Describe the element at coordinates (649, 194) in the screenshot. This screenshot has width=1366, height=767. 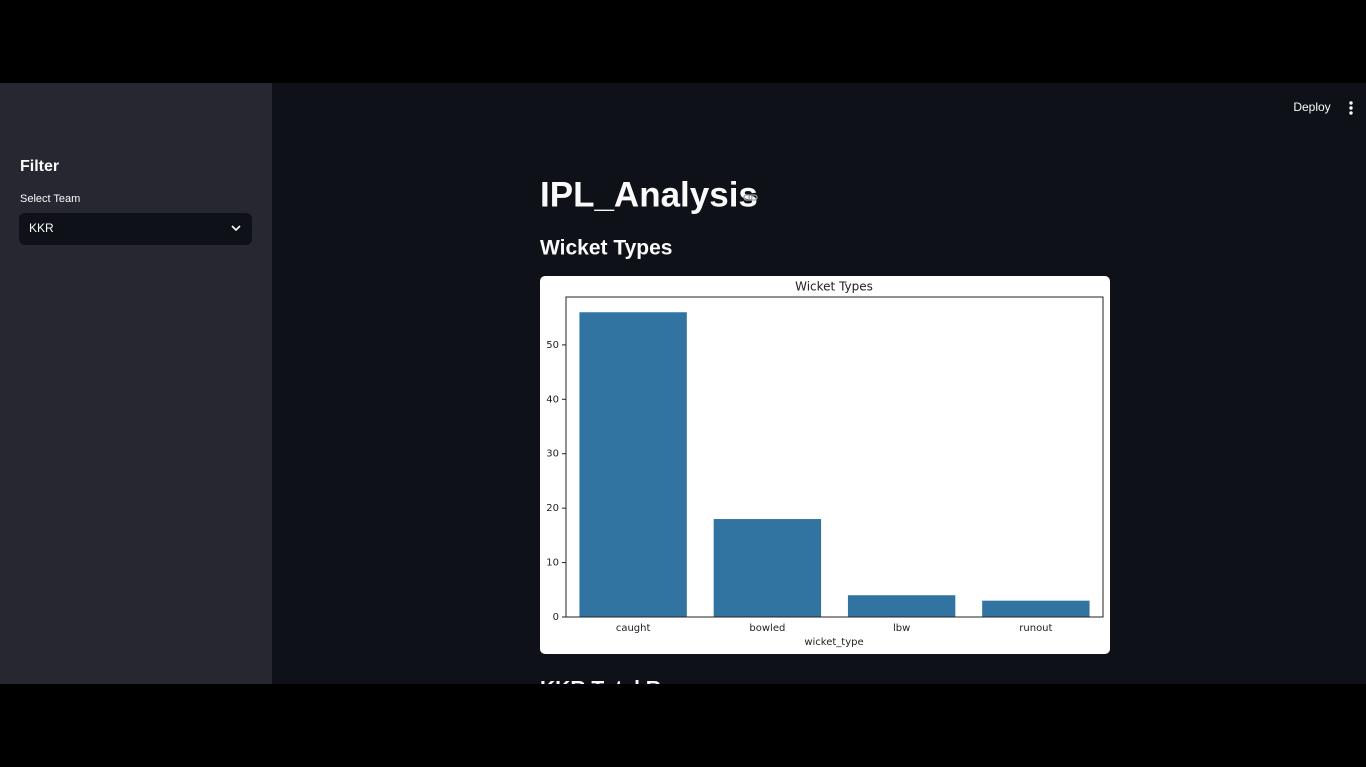
I see `page-title: IPL_Analysis` at that location.